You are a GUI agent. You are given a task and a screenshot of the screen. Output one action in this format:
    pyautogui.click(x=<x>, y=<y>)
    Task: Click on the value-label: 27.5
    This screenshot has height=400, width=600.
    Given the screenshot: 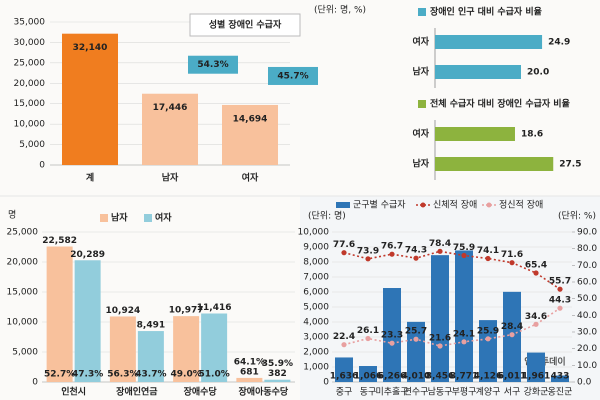 What is the action you would take?
    pyautogui.click(x=570, y=165)
    